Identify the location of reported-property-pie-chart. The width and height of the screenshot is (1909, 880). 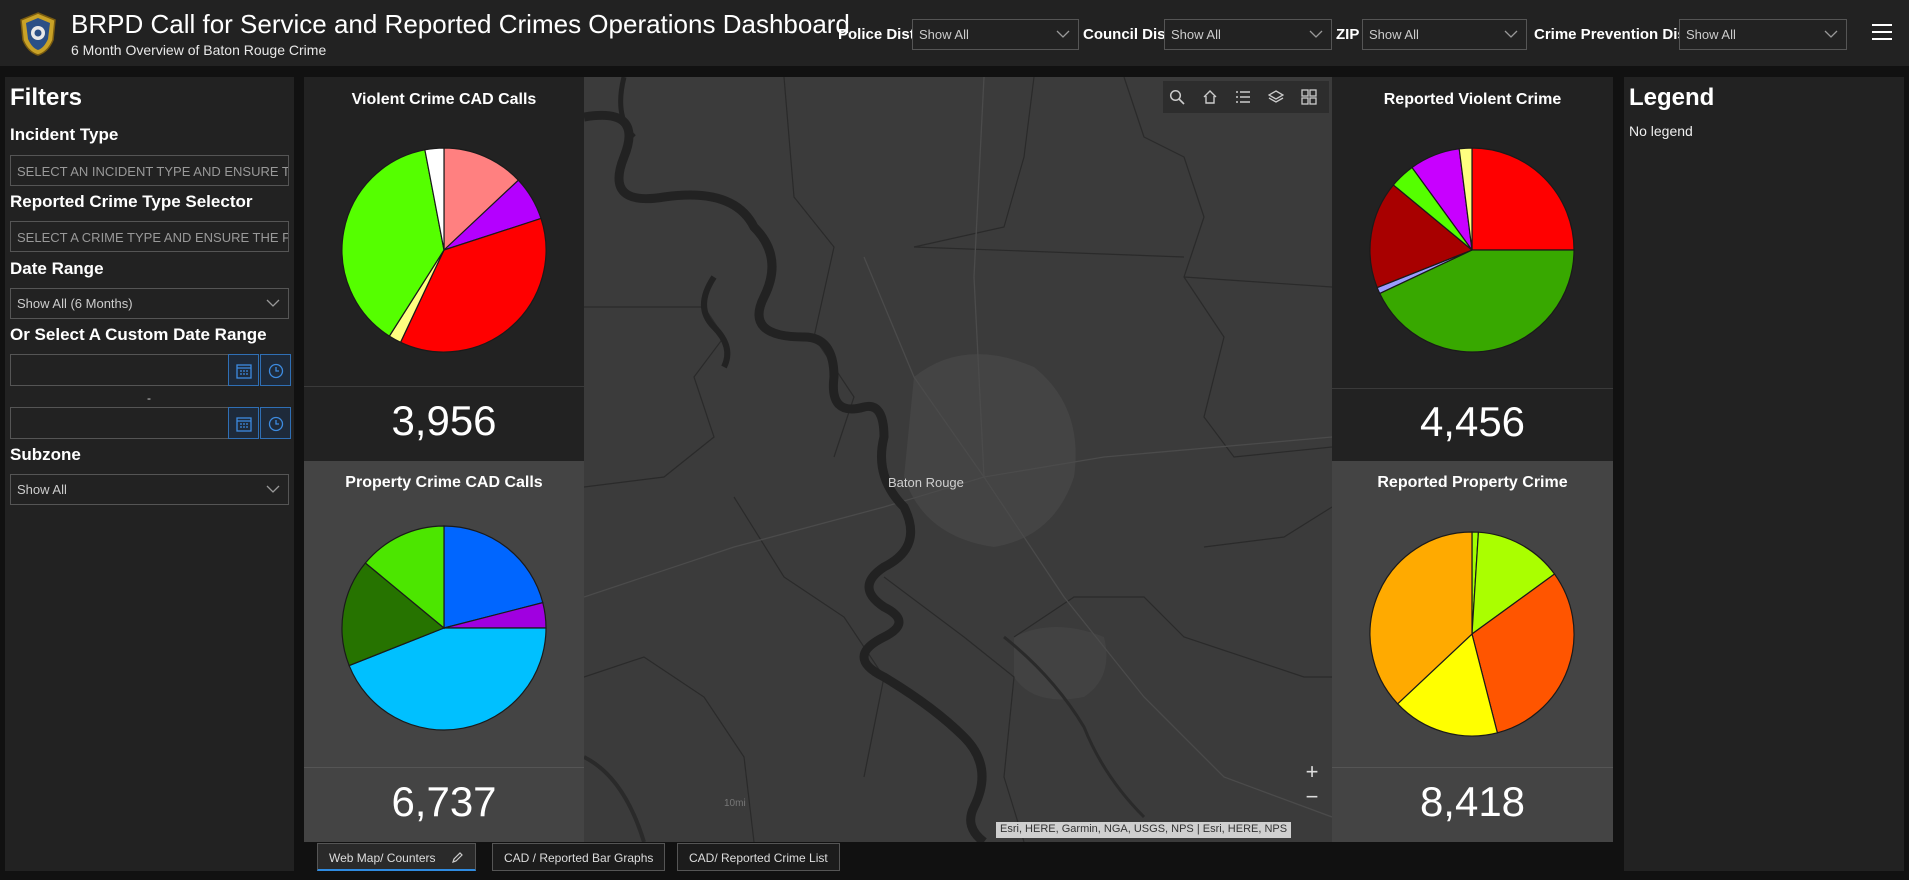
(1472, 634).